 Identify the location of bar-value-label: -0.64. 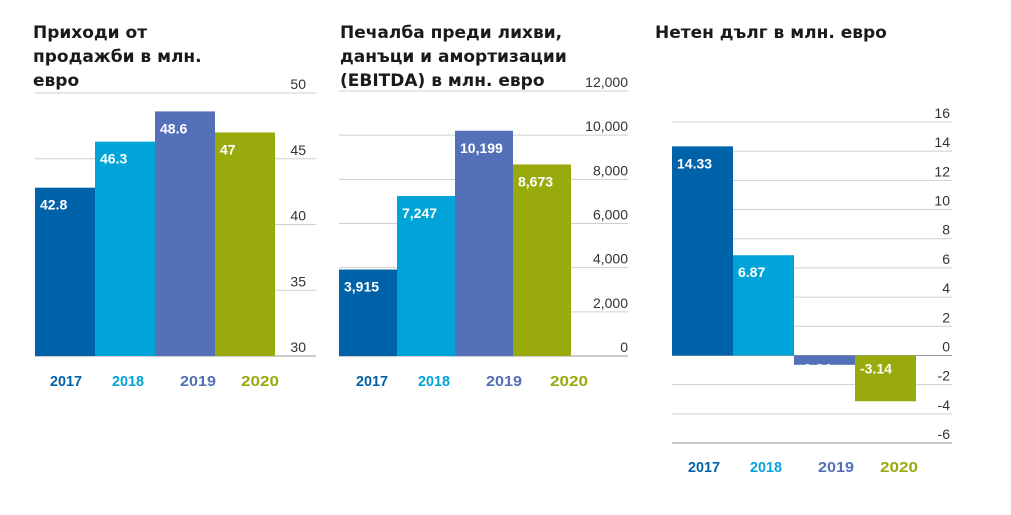
(815, 368).